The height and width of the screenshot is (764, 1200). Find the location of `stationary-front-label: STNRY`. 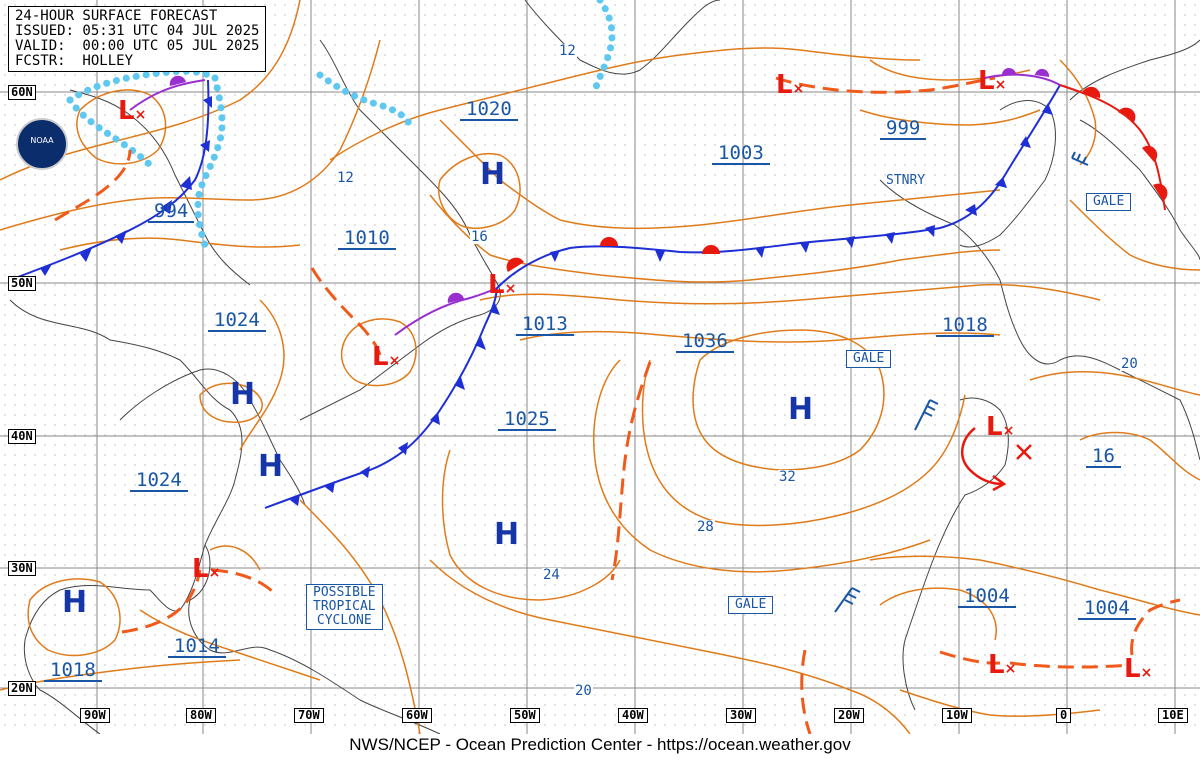

stationary-front-label: STNRY is located at coordinates (906, 180).